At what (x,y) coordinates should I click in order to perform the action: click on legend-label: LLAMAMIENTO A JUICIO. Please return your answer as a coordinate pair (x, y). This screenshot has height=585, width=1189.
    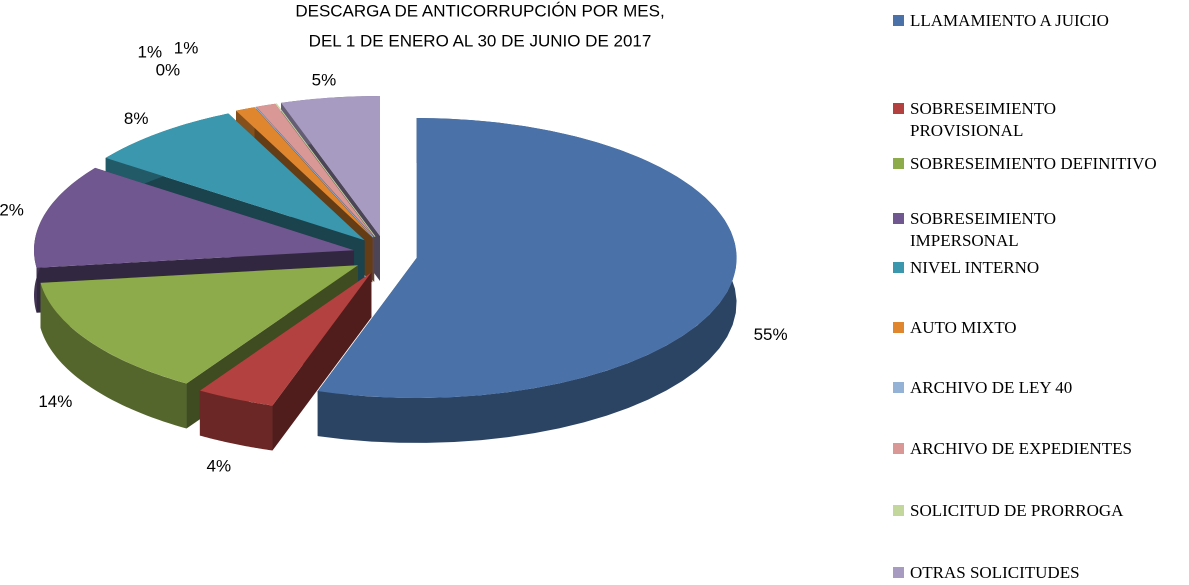
    Looking at the image, I should click on (1009, 20).